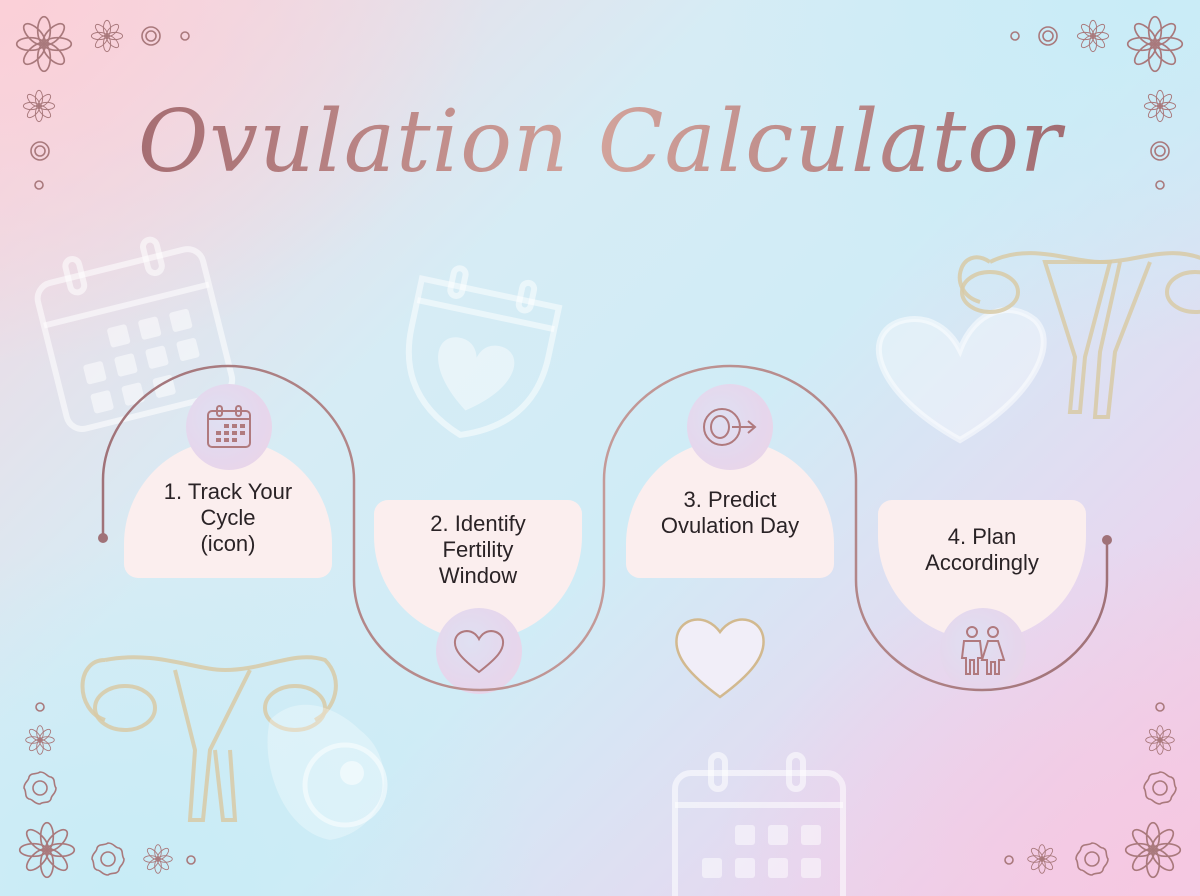 Image resolution: width=1200 pixels, height=896 pixels. What do you see at coordinates (327, 772) in the screenshot?
I see `egg-cell-icon` at bounding box center [327, 772].